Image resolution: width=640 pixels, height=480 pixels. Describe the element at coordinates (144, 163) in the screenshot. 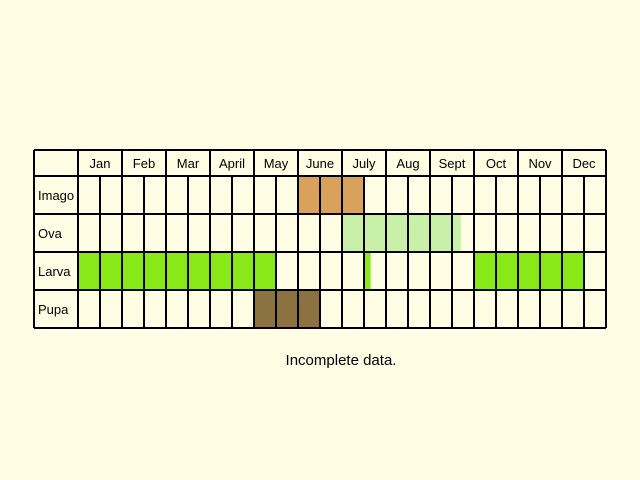

I see `month-label-feb: Feb` at that location.